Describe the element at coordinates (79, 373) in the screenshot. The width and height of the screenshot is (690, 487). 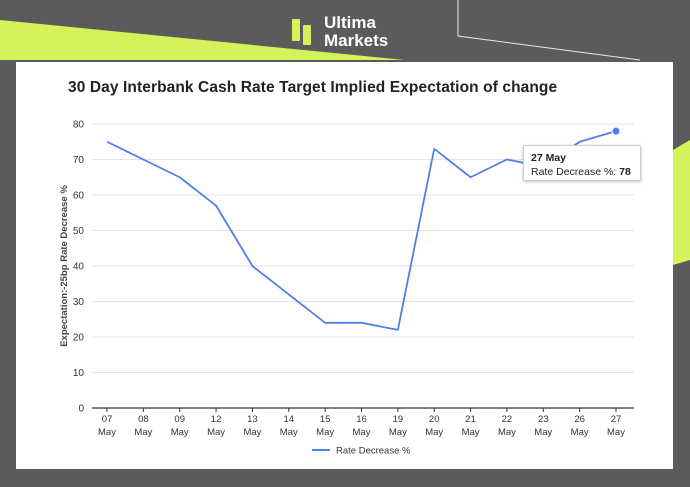
I see `y-tick-label: 10` at that location.